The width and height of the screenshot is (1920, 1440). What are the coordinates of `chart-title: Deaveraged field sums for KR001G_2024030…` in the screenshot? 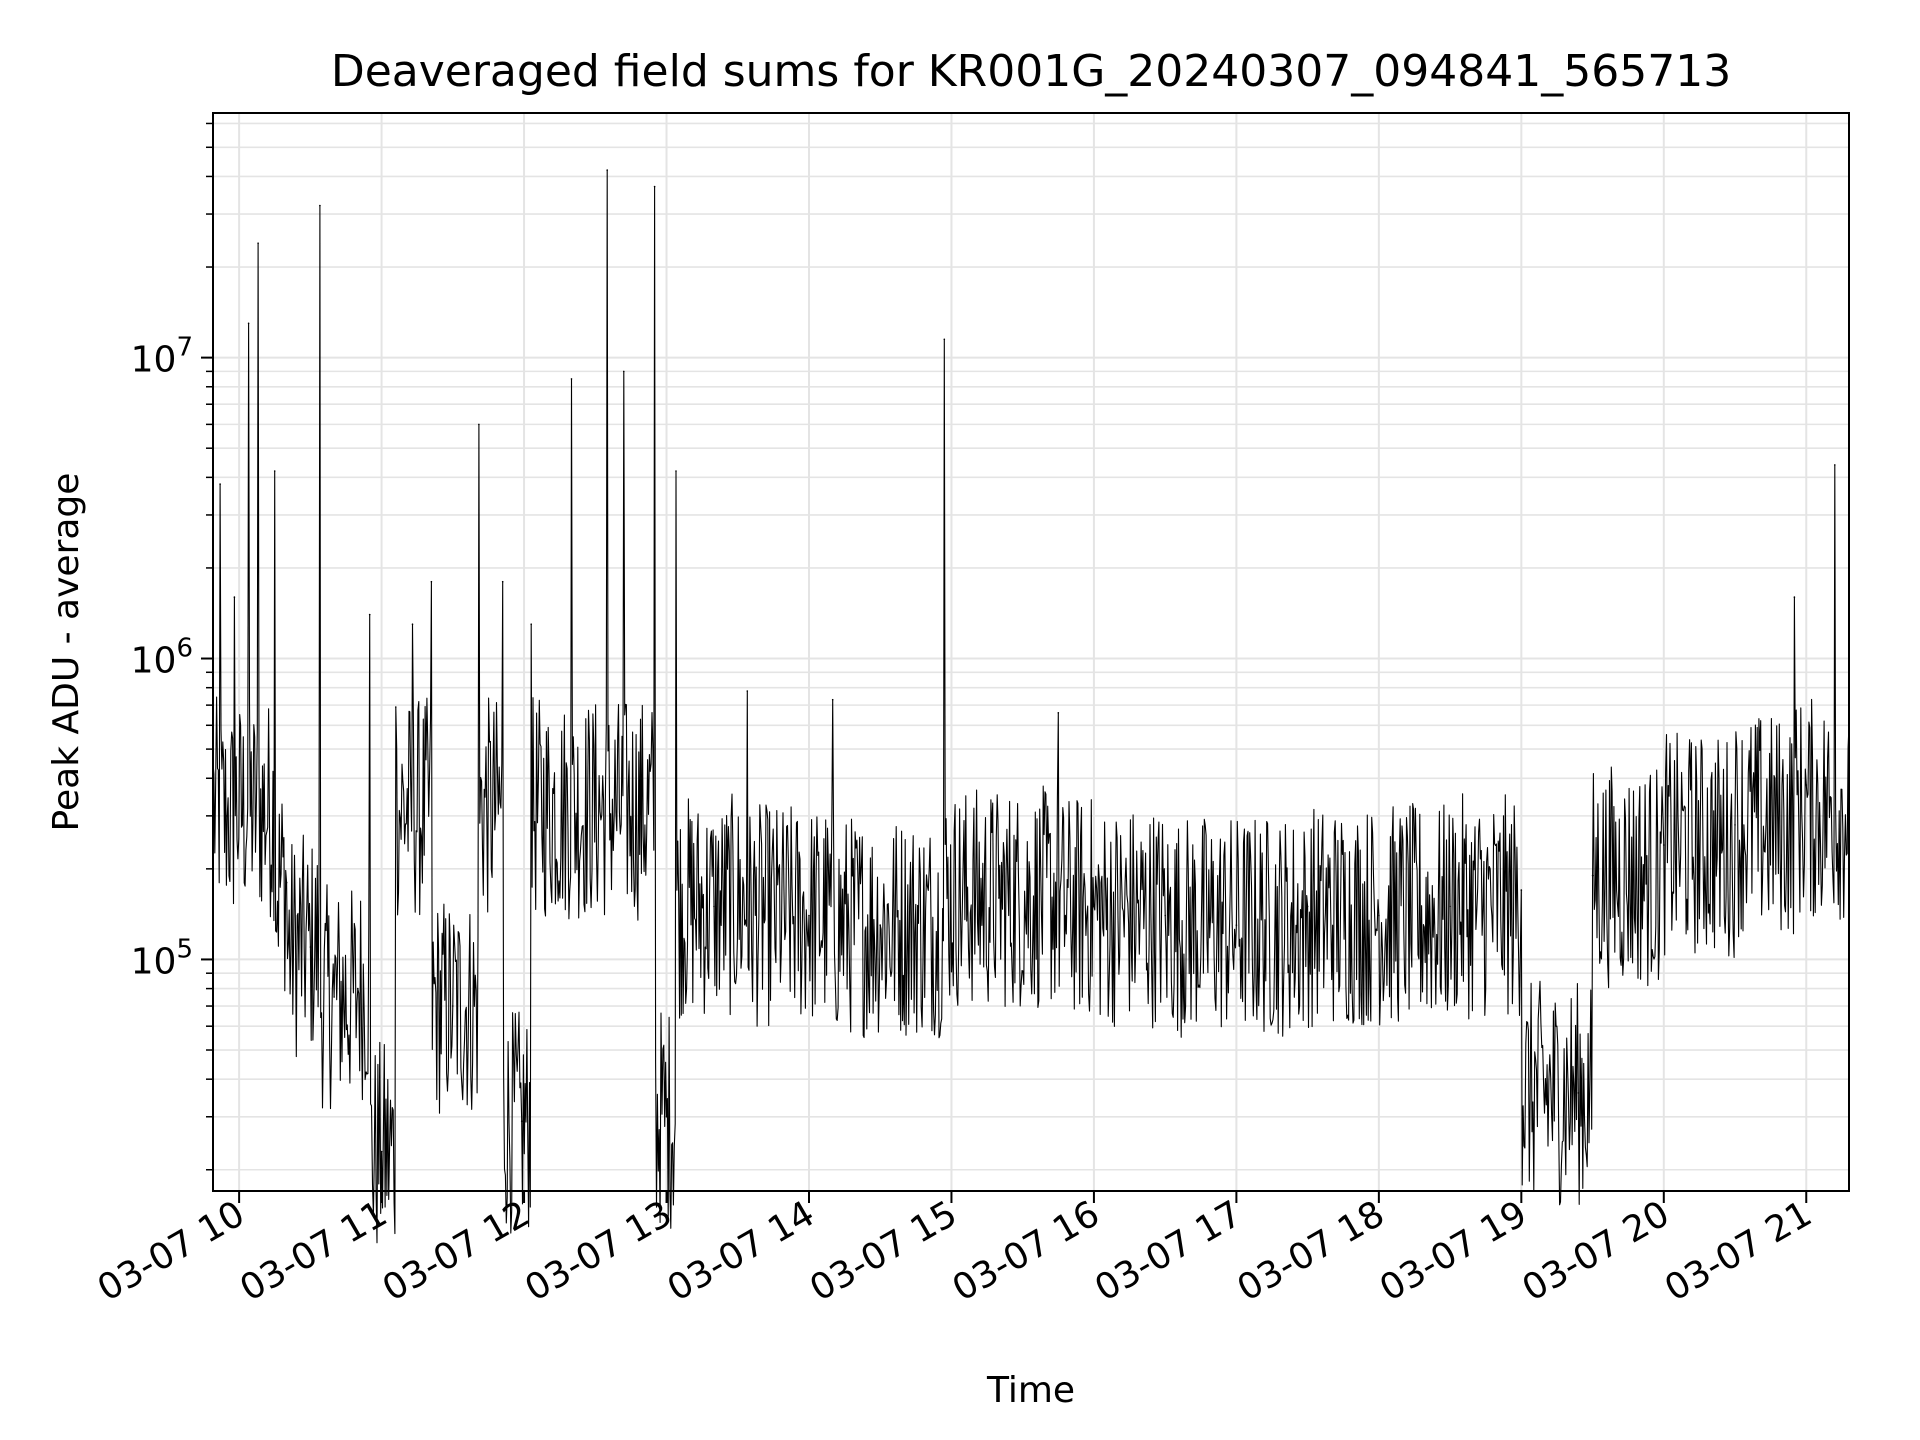 It's located at (1031, 71).